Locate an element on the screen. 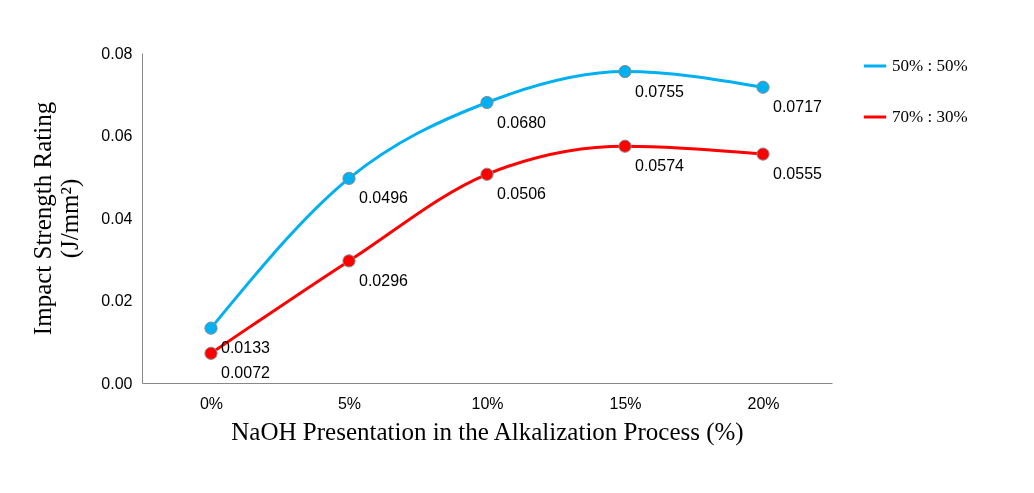 This screenshot has width=1034, height=493. data-label: 0.0506 is located at coordinates (522, 194).